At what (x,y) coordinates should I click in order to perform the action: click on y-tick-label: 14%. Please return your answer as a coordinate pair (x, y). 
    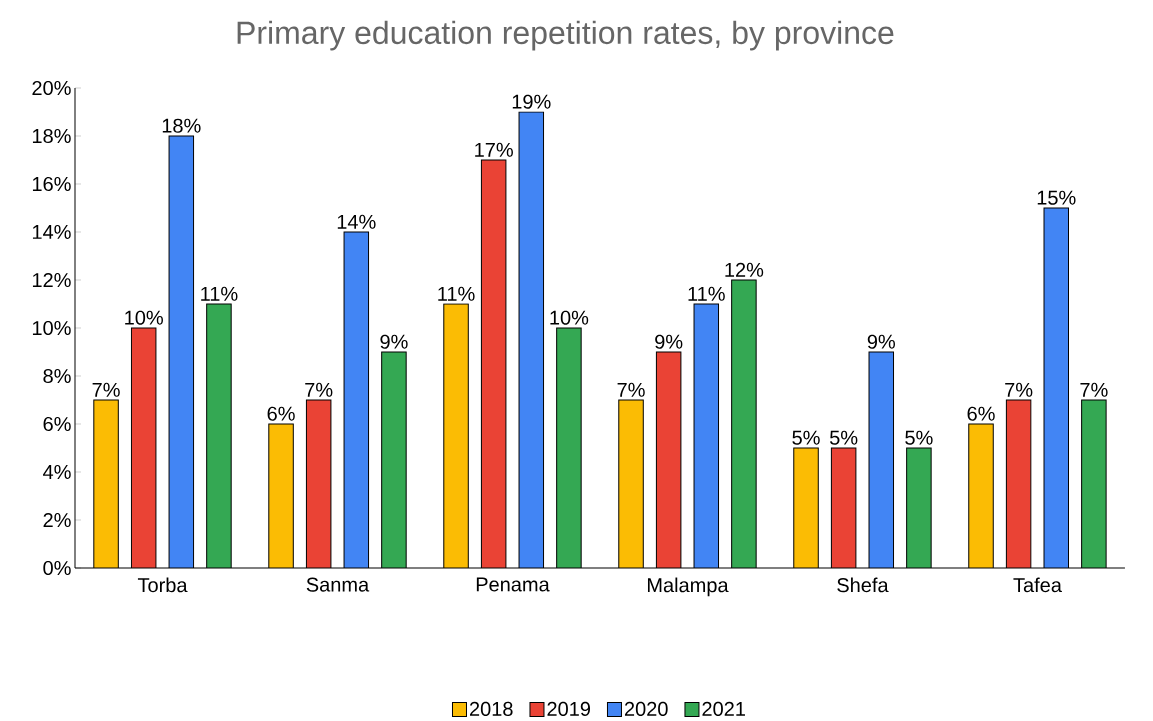
    Looking at the image, I should click on (51, 231).